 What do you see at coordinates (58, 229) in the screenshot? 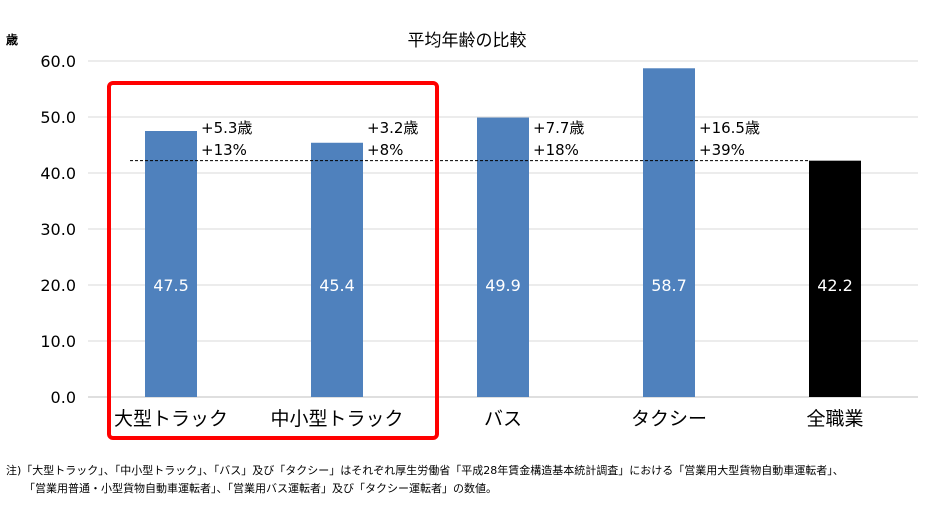
I see `y-tick-label: 30.0` at bounding box center [58, 229].